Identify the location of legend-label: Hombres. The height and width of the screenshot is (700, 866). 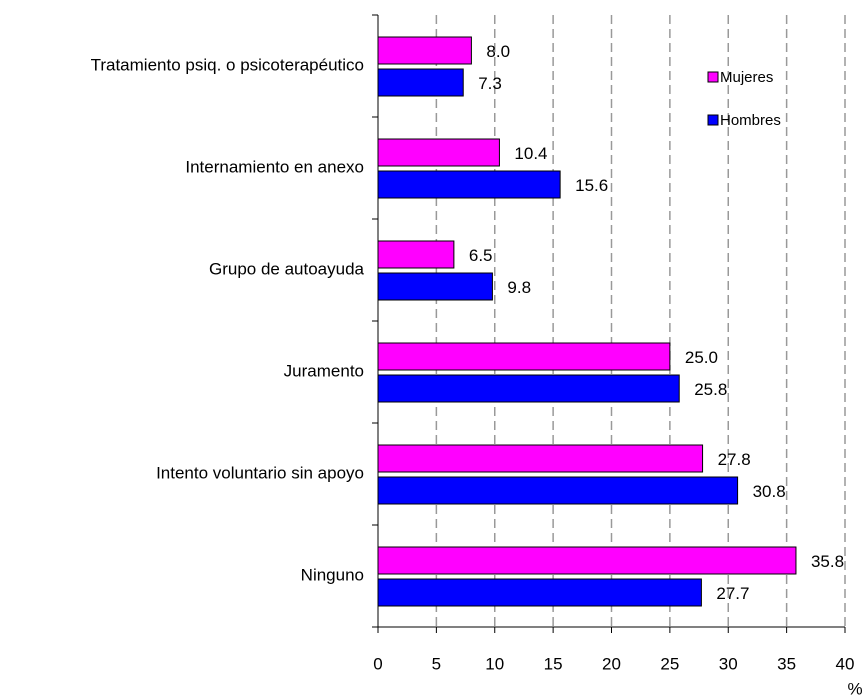
(750, 120).